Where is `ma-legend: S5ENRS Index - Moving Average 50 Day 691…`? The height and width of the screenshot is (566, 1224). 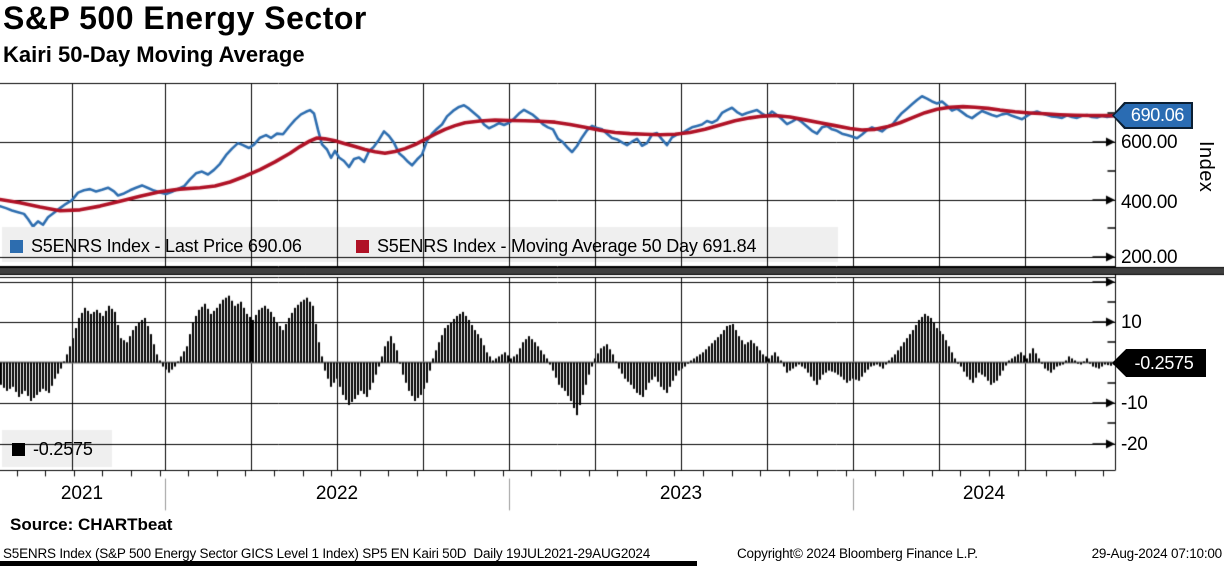 ma-legend: S5ENRS Index - Moving Average 50 Day 691… is located at coordinates (556, 246).